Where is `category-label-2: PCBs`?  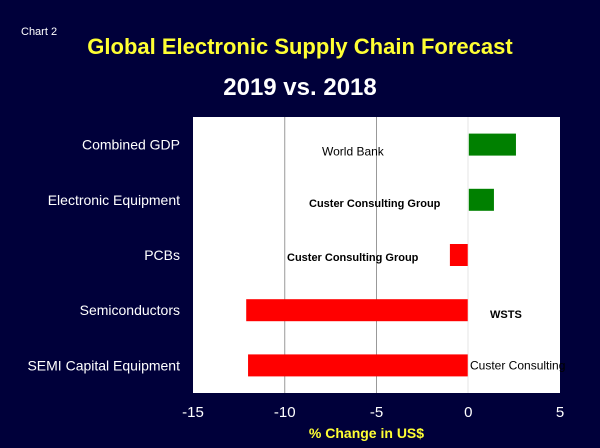 category-label-2: PCBs is located at coordinates (162, 255).